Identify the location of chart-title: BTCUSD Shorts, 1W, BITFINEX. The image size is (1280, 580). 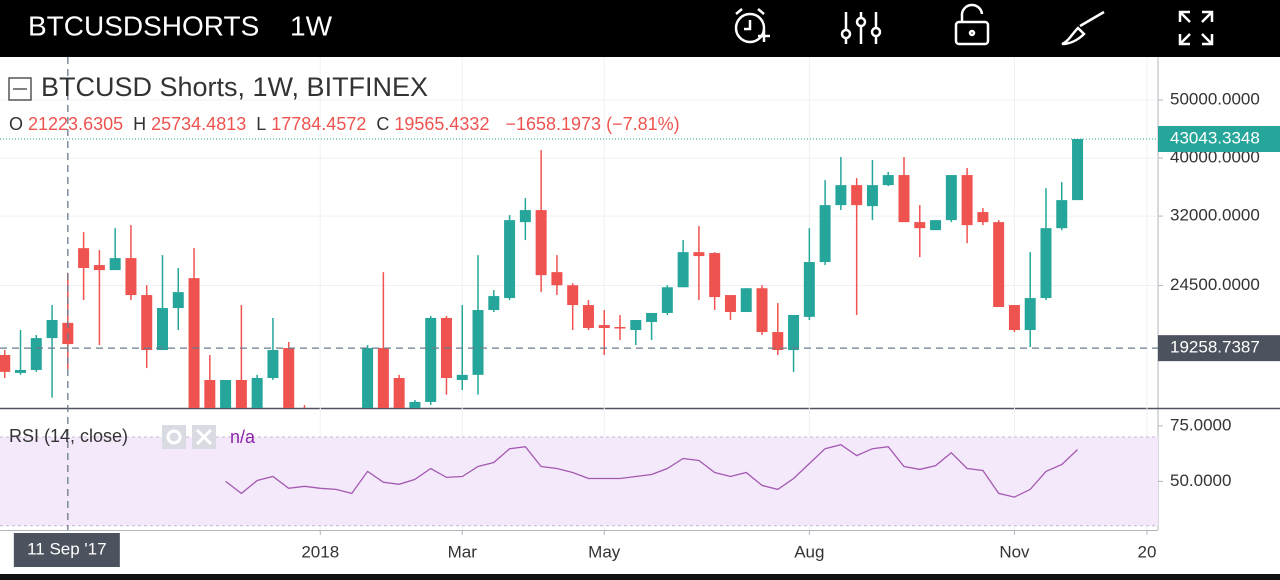
(234, 87).